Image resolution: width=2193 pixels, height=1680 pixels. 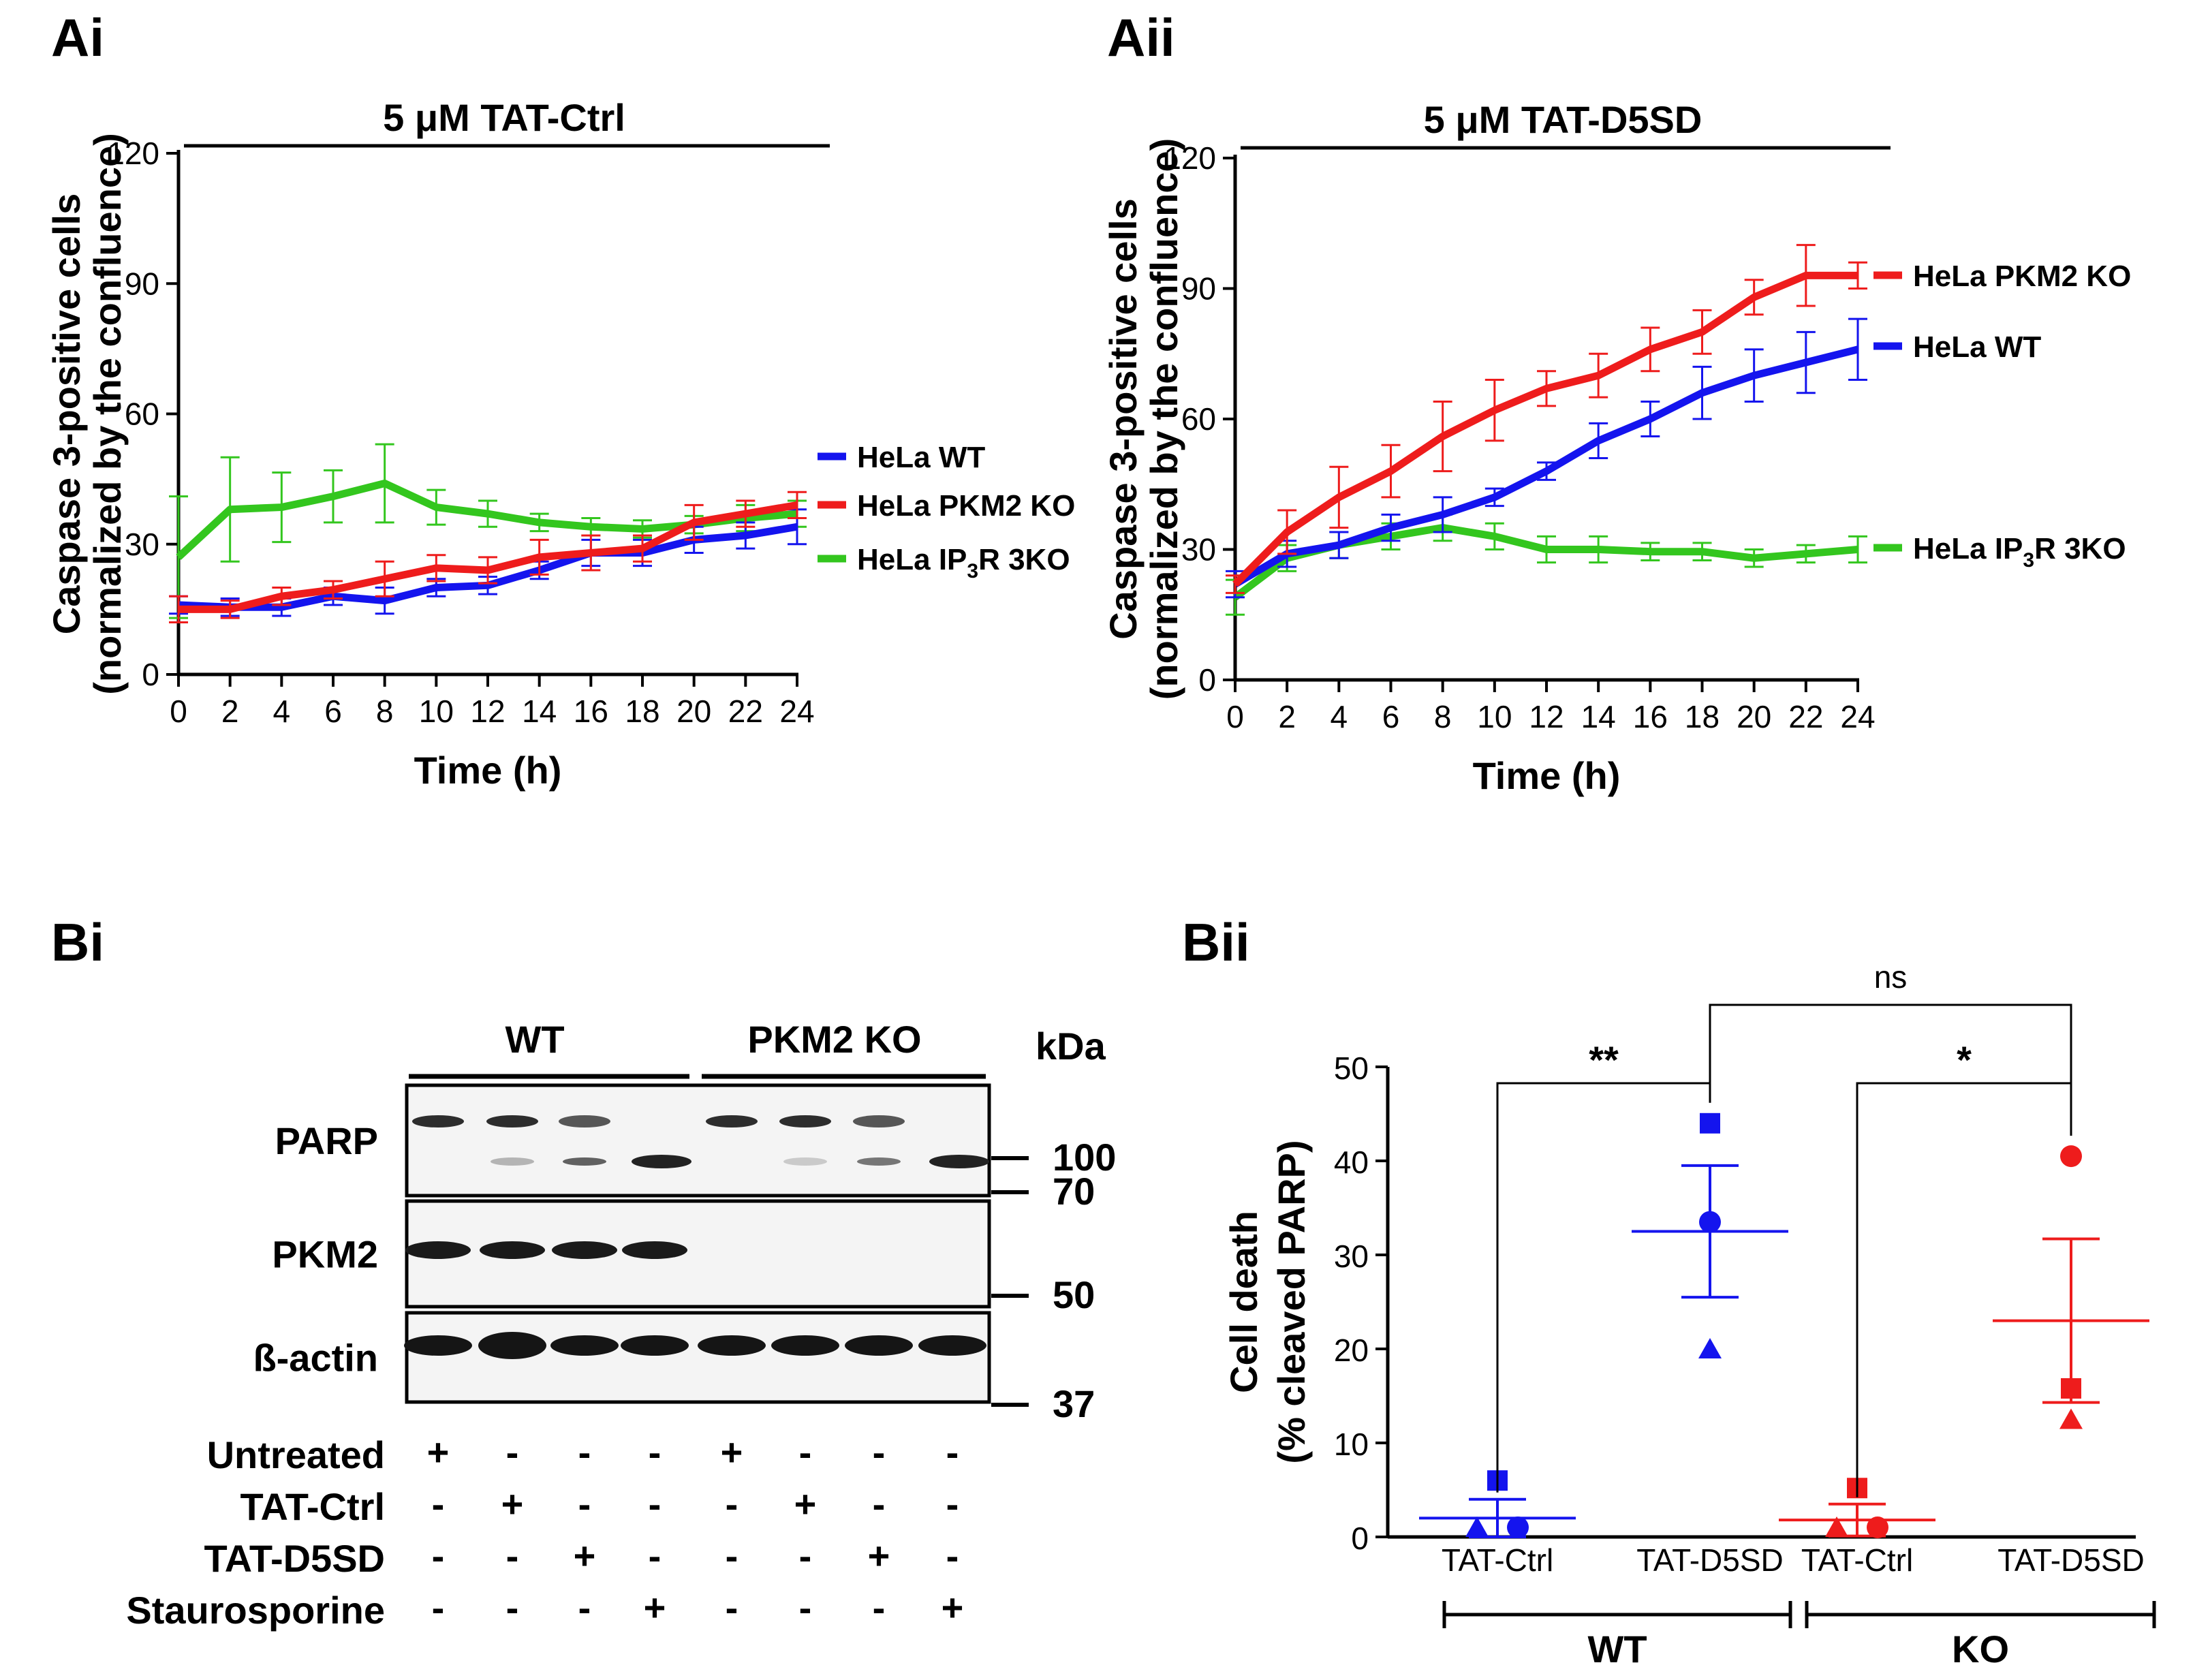 I want to click on x-tick-label: 16, so click(x=591, y=711).